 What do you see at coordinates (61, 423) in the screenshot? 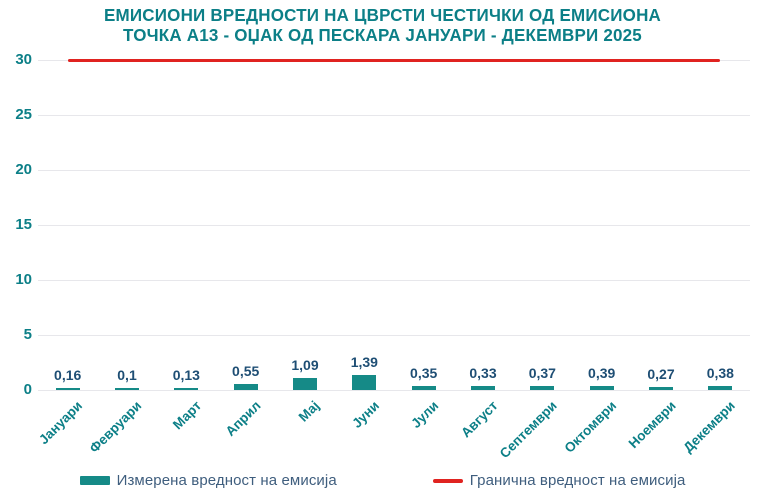
I see `x-axis-tick-label-Јануари: Јануари` at bounding box center [61, 423].